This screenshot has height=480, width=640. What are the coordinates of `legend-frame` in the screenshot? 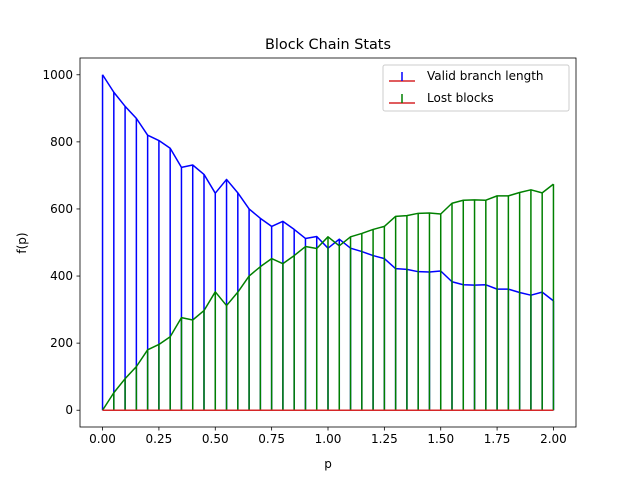 It's located at (476, 88).